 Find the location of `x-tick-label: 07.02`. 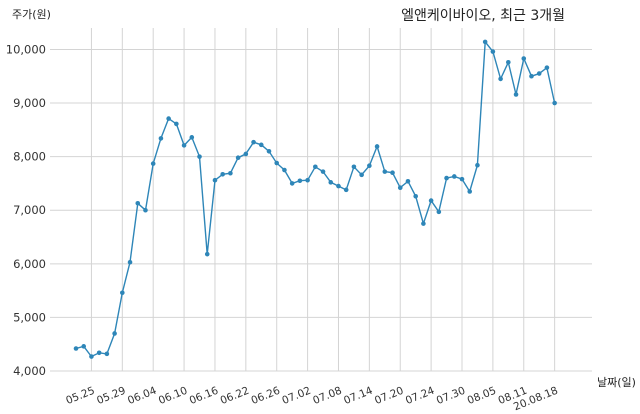

x-tick-label: 07.02 is located at coordinates (296, 396).